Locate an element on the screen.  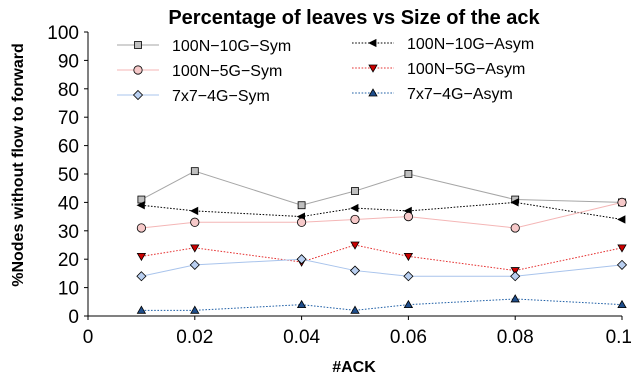
y-tick-label: 40 is located at coordinates (68, 203).